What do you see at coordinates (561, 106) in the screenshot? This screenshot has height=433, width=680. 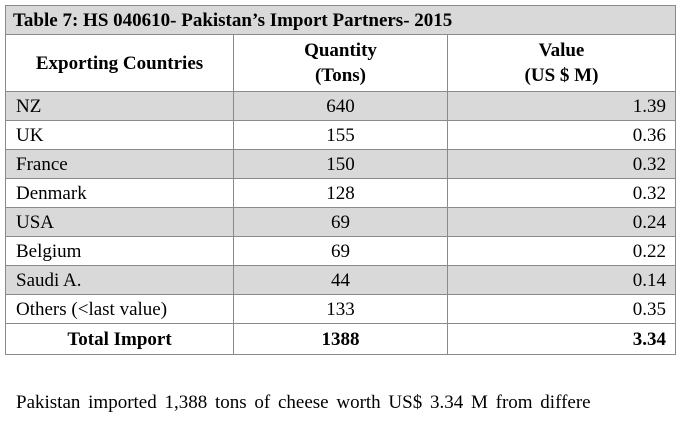 I see `value-cell: 1.39` at bounding box center [561, 106].